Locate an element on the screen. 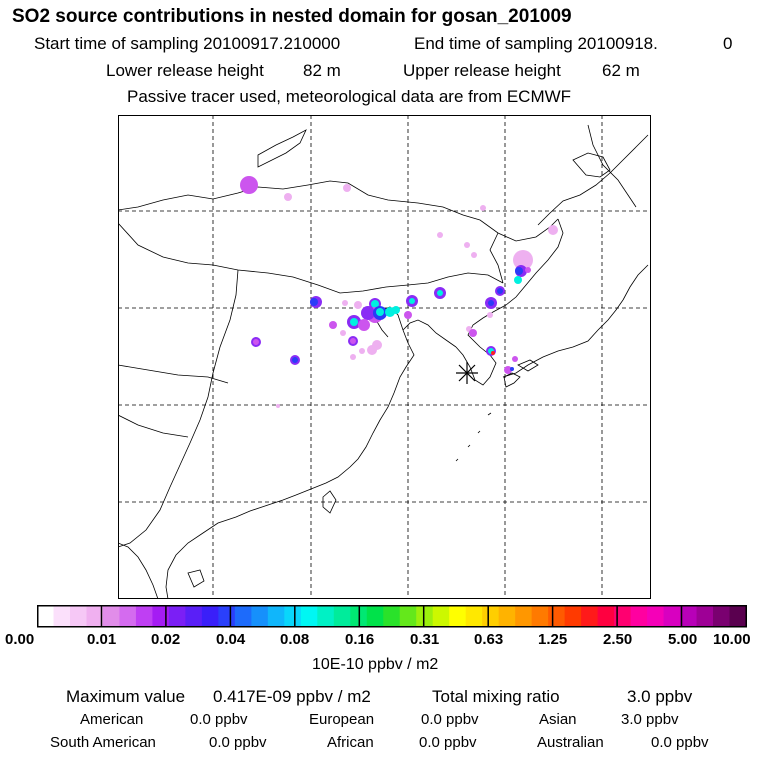 This screenshot has height=768, width=768. upper-height-value: 62 m is located at coordinates (621, 70).